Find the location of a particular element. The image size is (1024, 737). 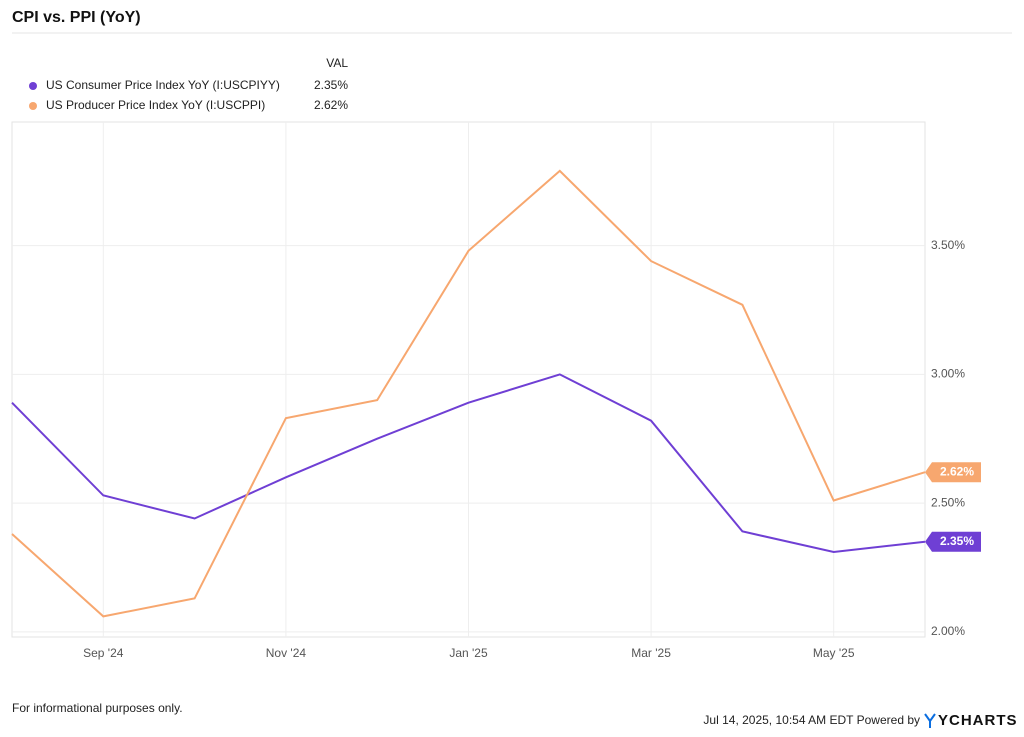

footnote: For informational purposes only. is located at coordinates (97, 708).